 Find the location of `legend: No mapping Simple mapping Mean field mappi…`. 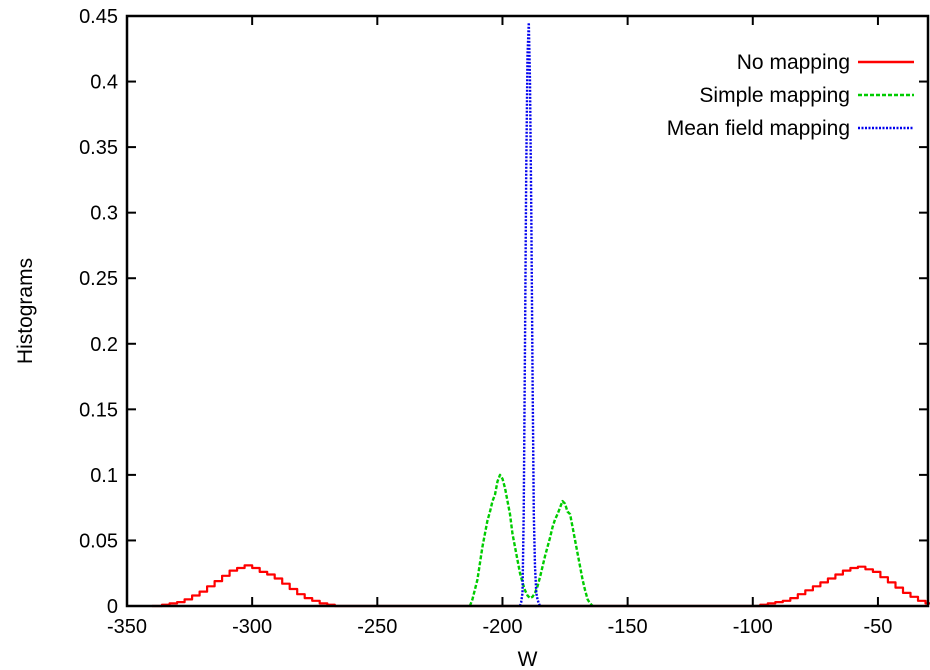

legend: No mapping Simple mapping Mean field mappi… is located at coordinates (790, 95).